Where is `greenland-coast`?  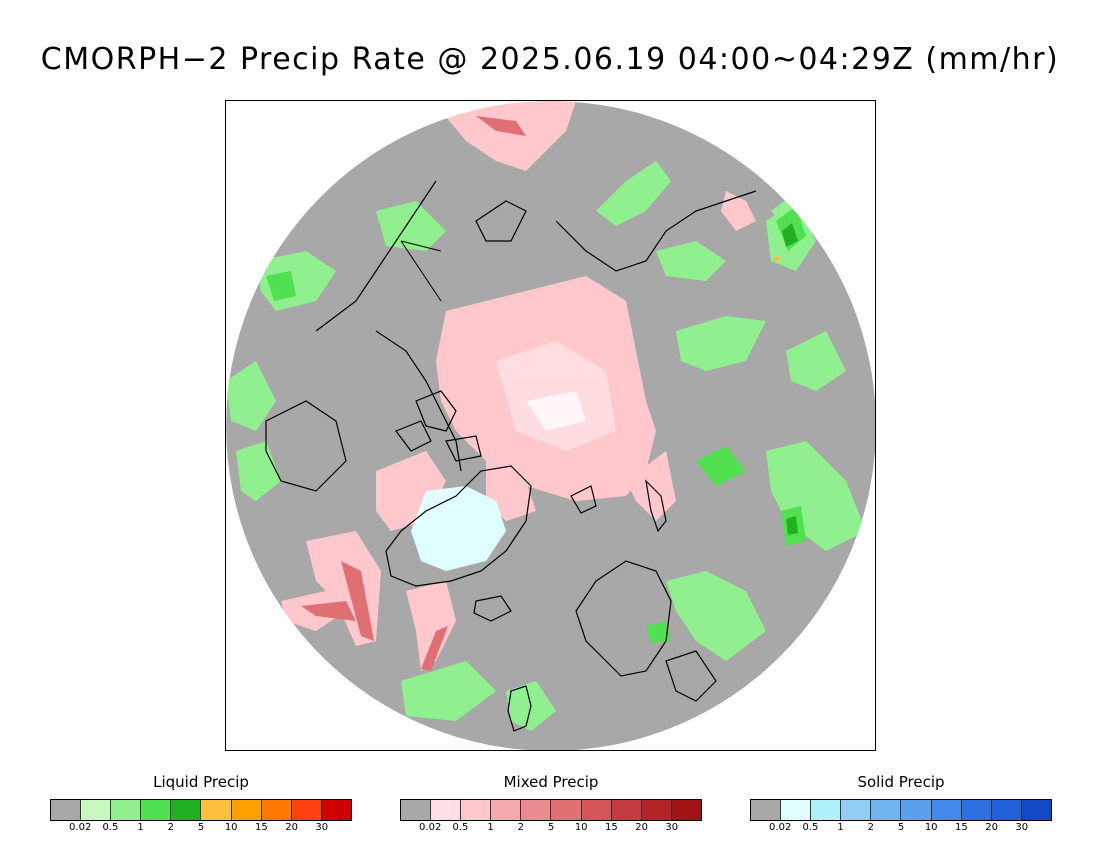
greenland-coast is located at coordinates (458, 526).